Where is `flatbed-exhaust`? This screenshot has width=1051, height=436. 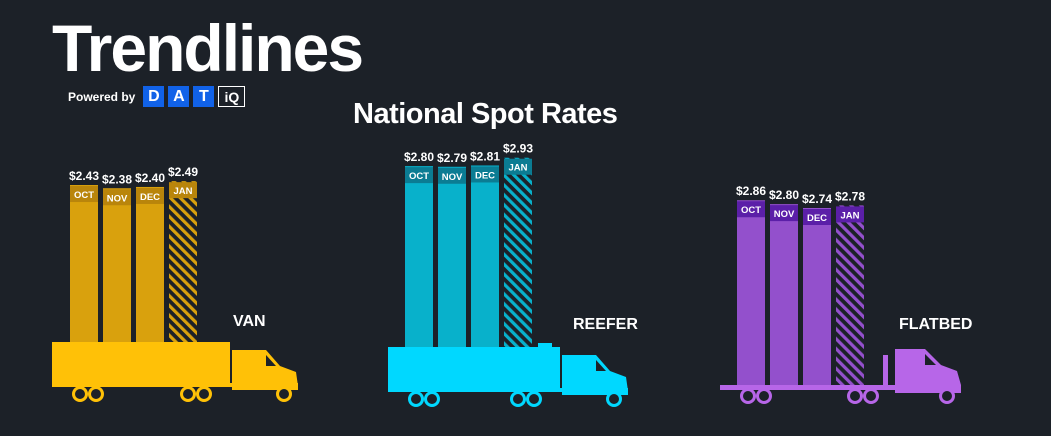
flatbed-exhaust is located at coordinates (885, 370).